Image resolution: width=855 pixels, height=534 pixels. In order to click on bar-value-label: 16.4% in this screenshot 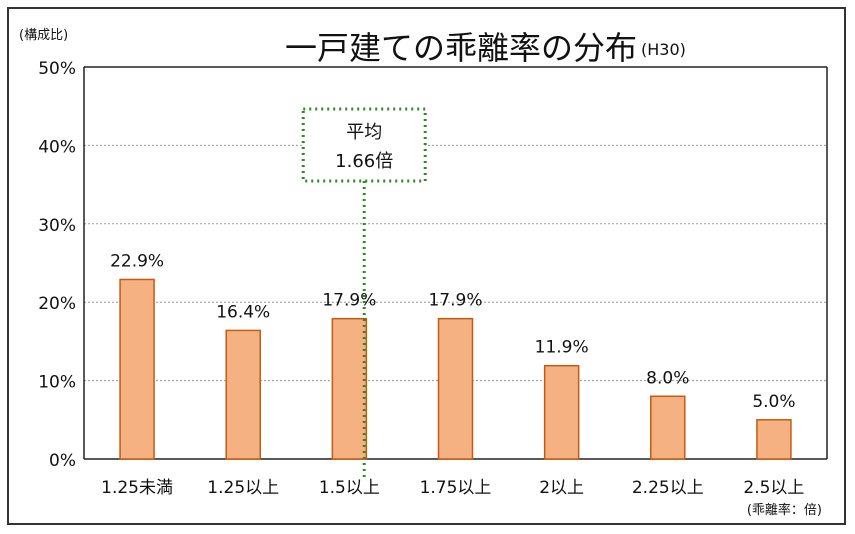, I will do `click(243, 312)`.